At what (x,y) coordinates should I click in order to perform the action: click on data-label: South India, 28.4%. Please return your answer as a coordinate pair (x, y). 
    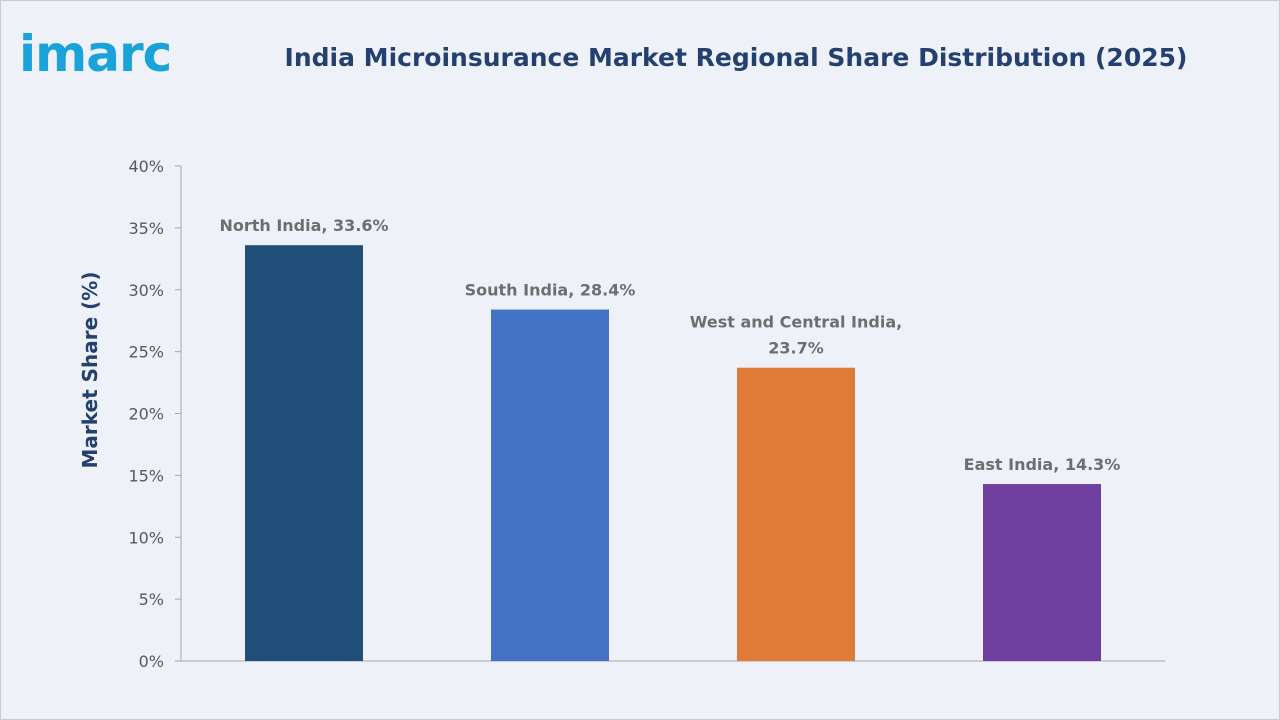
    Looking at the image, I should click on (550, 290).